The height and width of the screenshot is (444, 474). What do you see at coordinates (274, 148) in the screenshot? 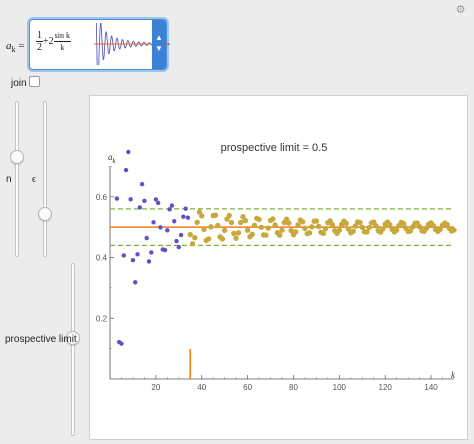
I see `chart-title: prospective limit = 0.5` at bounding box center [274, 148].